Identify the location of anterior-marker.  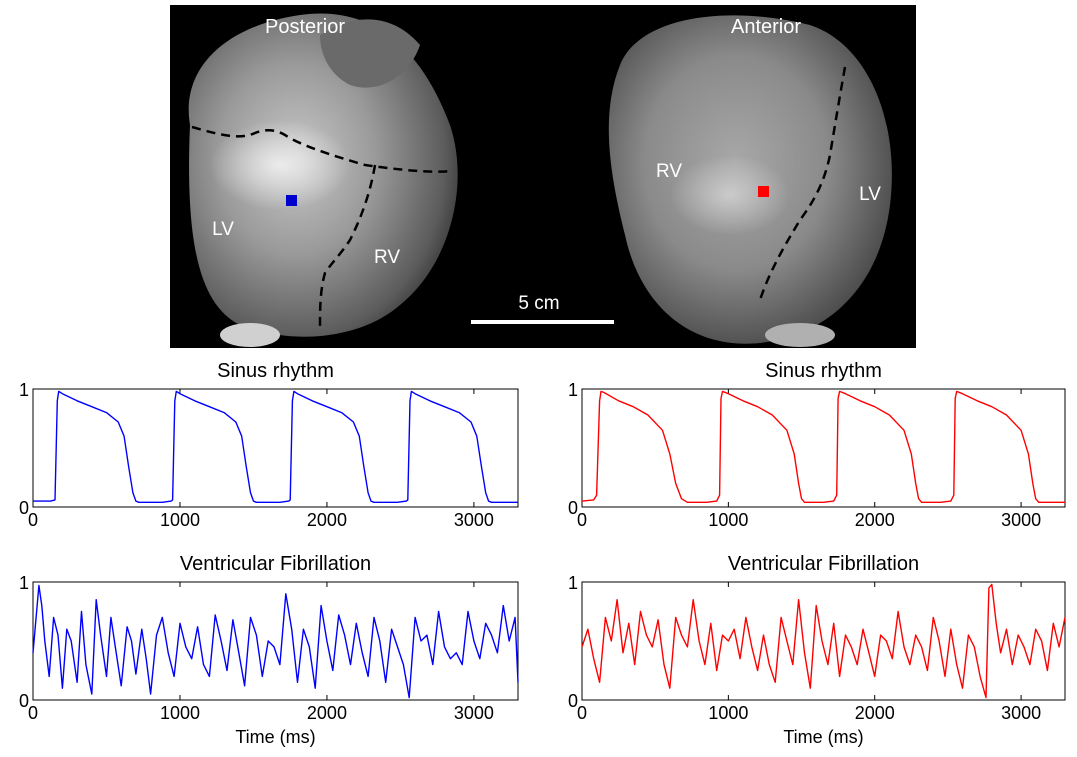
(763, 191).